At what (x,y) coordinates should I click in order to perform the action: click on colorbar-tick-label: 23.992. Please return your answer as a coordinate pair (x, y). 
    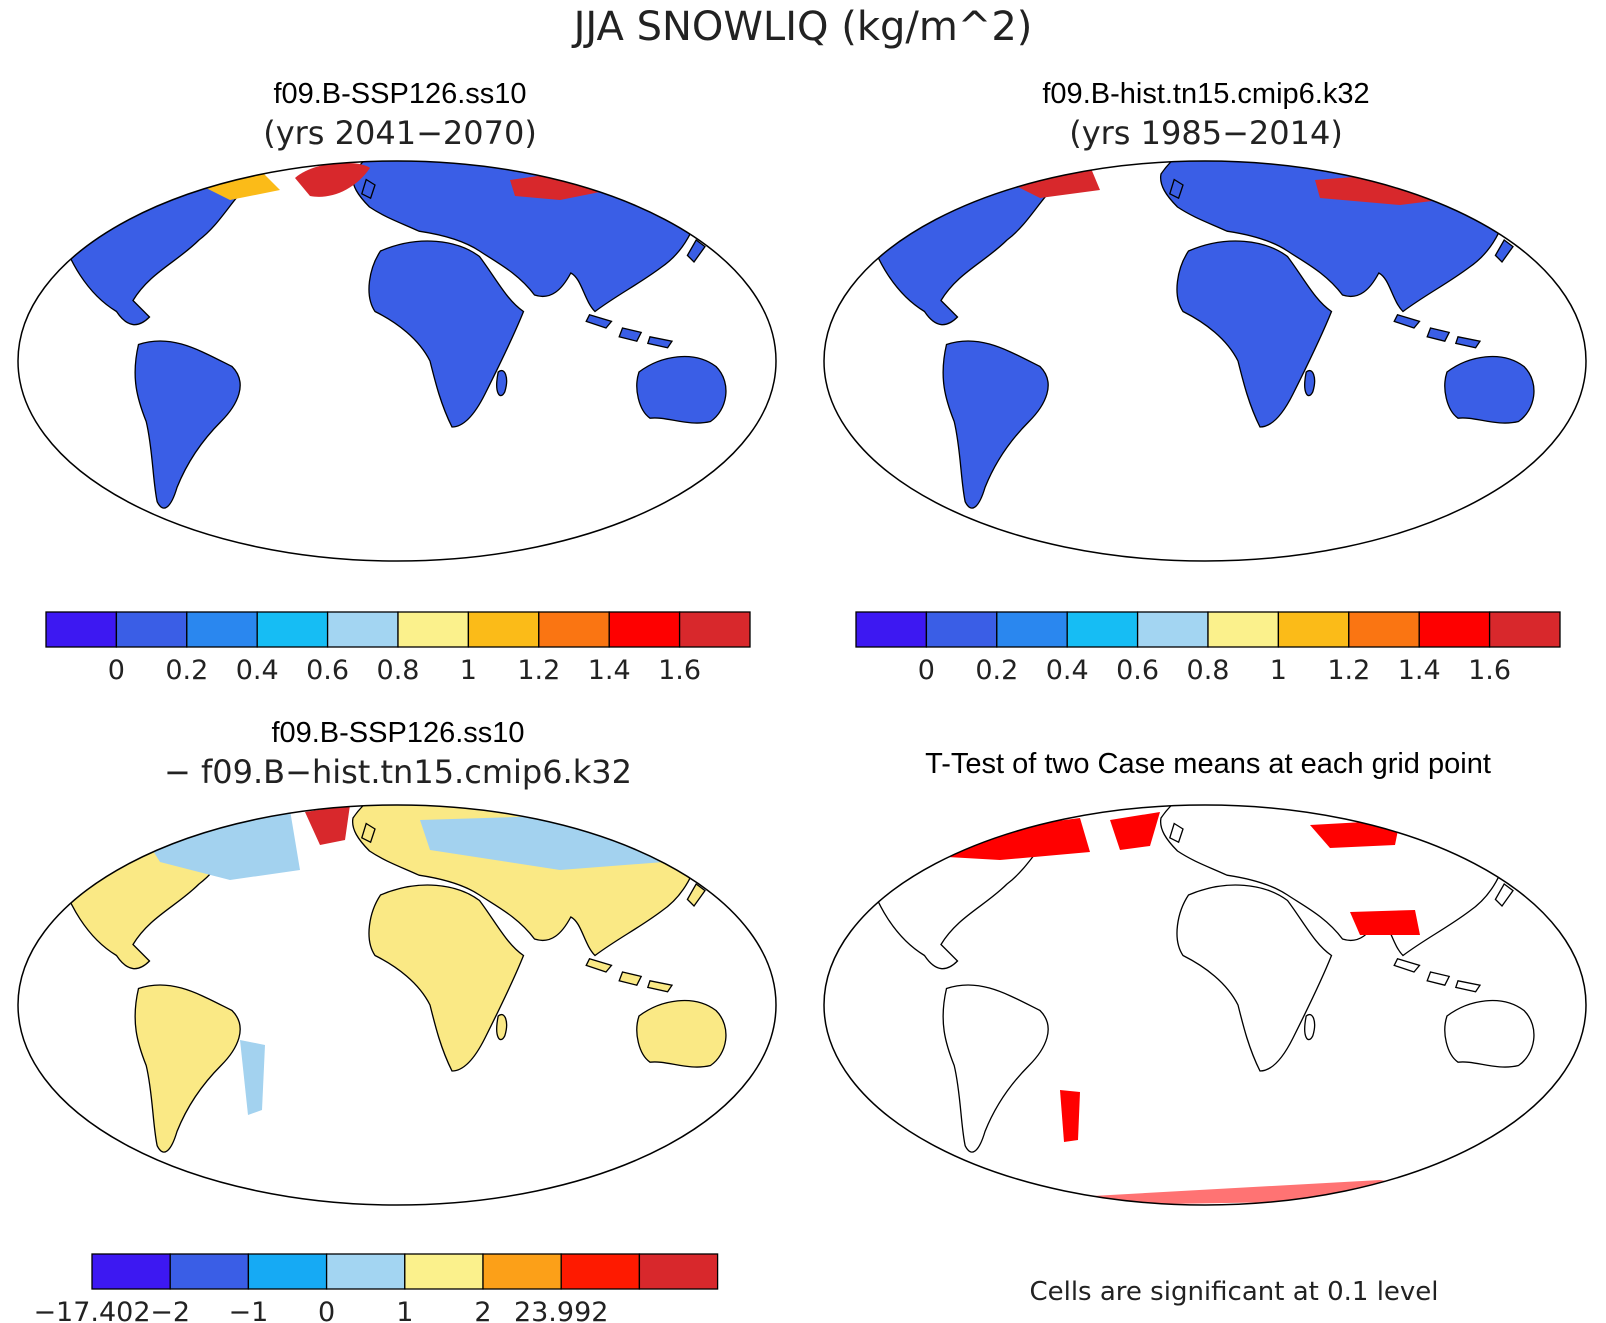
    Looking at the image, I should click on (561, 1310).